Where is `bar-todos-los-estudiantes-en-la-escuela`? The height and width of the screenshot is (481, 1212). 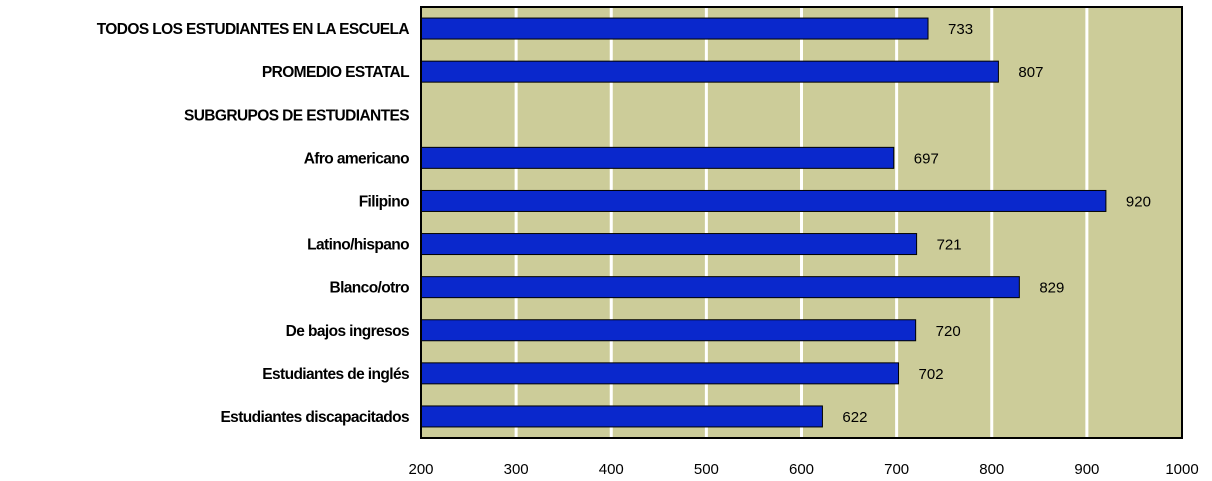
bar-todos-los-estudiantes-en-la-escuela is located at coordinates (674, 28).